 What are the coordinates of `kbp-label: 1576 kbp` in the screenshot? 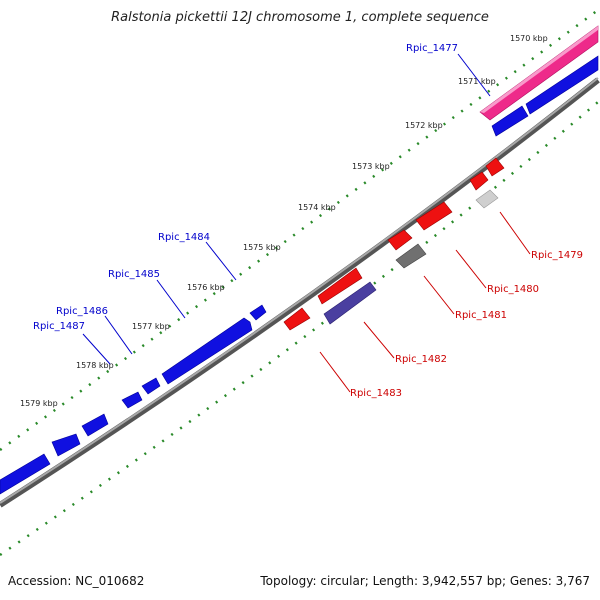 It's located at (206, 287).